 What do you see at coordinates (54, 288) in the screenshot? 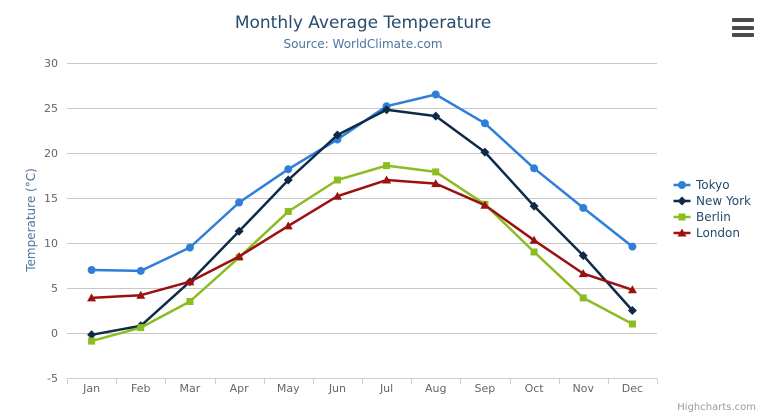
I see `y-axis-label: 5` at bounding box center [54, 288].